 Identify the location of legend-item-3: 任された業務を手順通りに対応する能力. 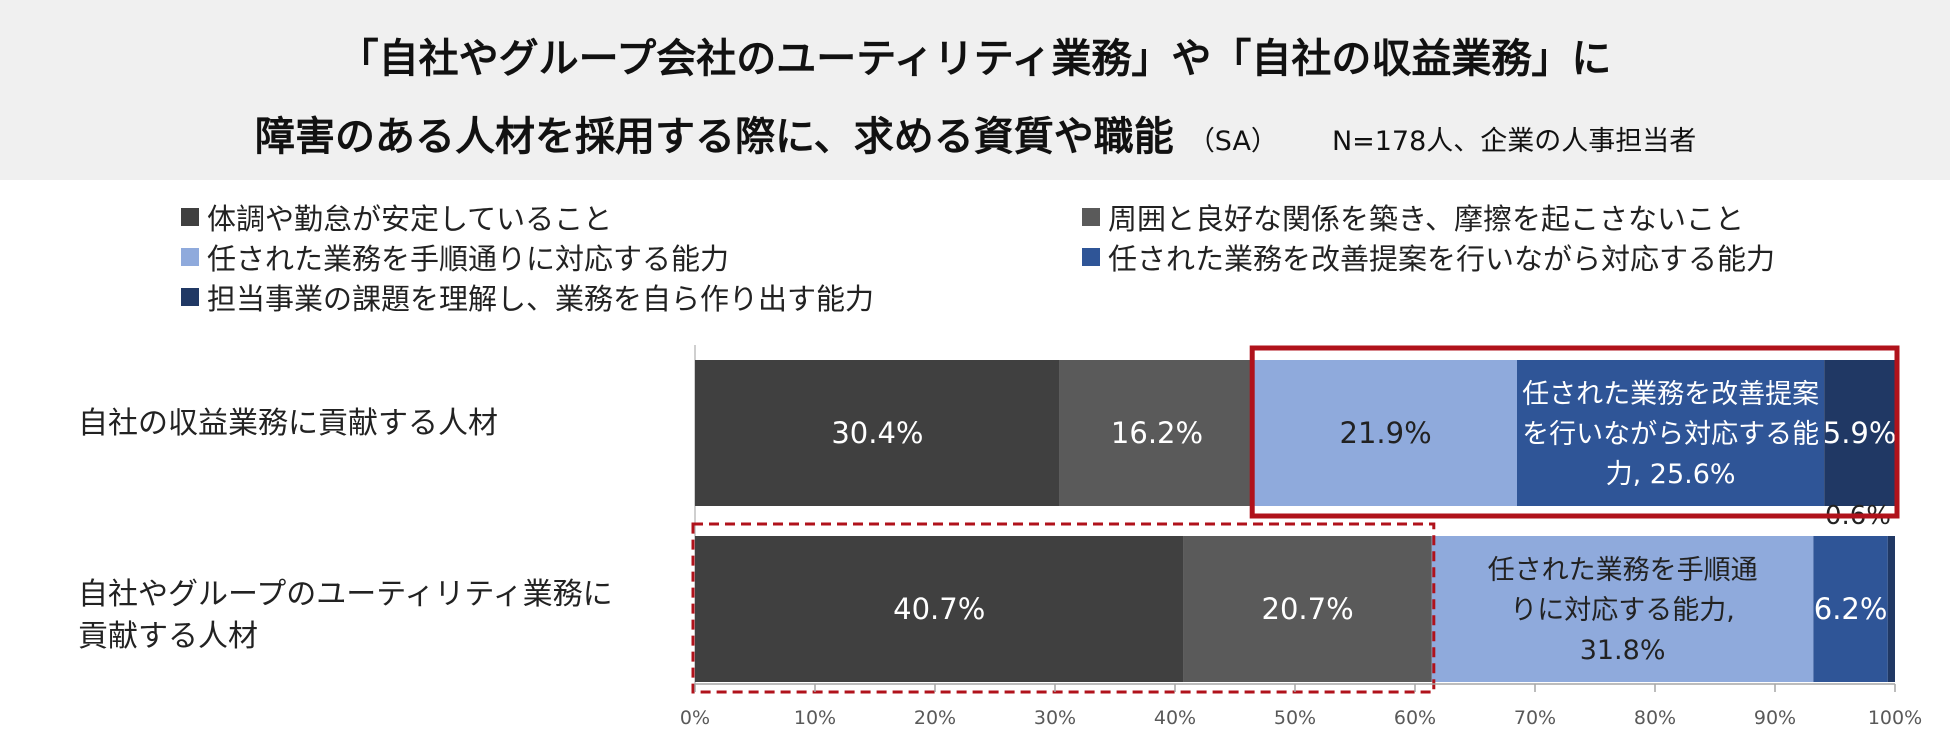
(455, 257).